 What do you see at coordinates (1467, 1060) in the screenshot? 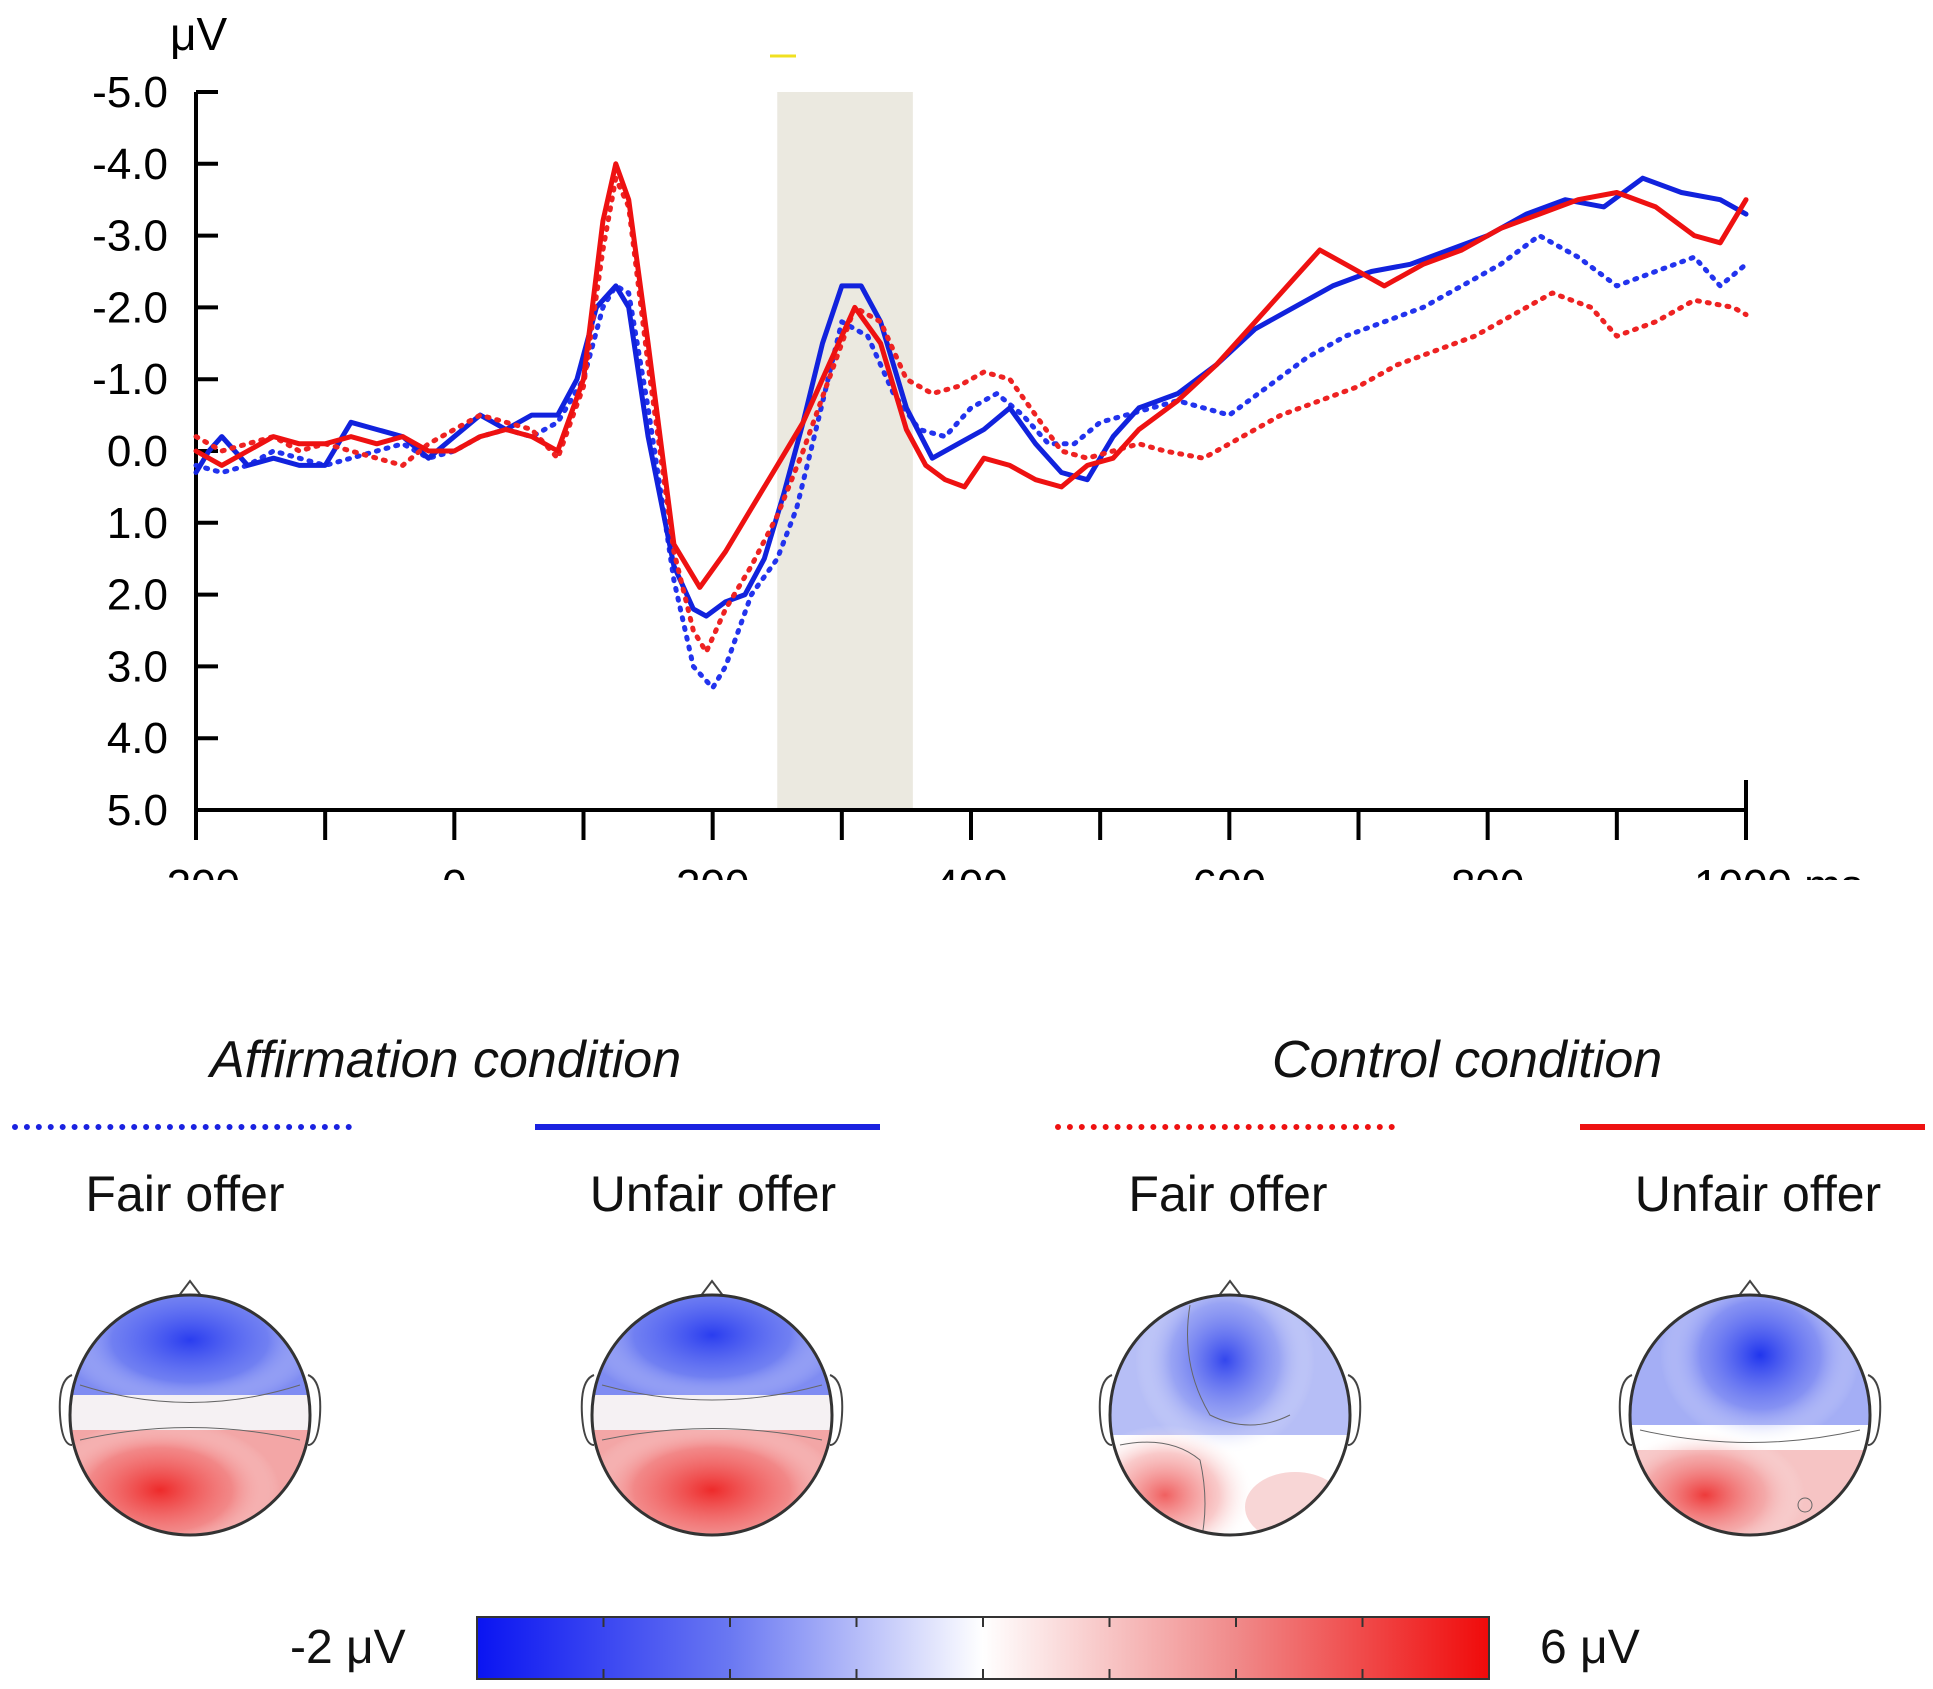
I see `control-title: Control condition` at bounding box center [1467, 1060].